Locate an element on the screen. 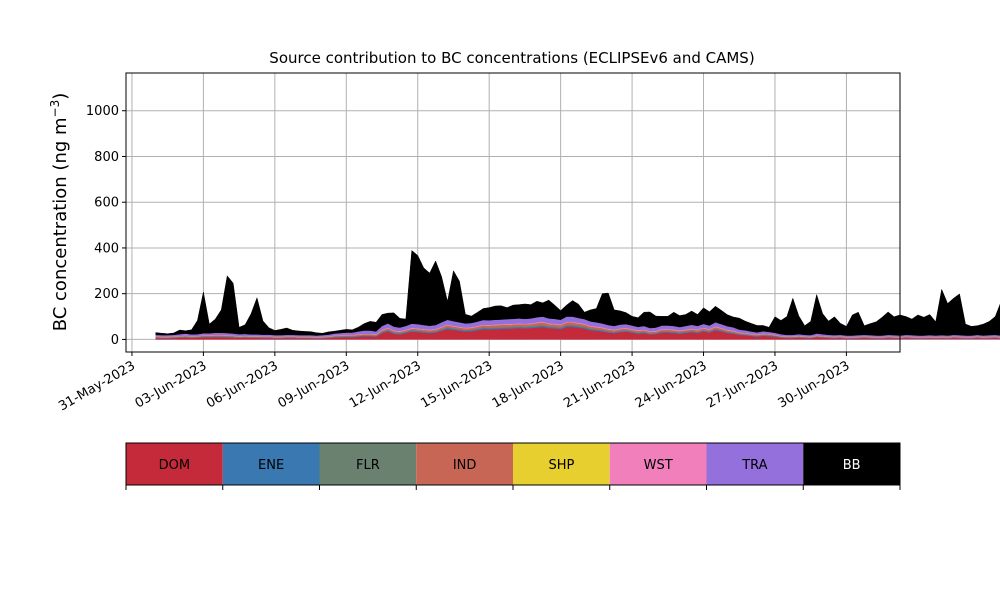 This screenshot has width=1000, height=600. legend-label-ene: ENE is located at coordinates (271, 465).